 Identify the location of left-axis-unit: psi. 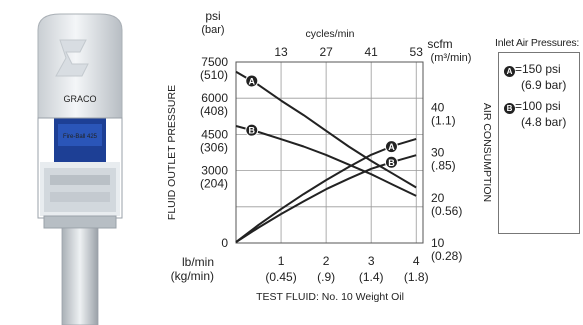
(212, 16).